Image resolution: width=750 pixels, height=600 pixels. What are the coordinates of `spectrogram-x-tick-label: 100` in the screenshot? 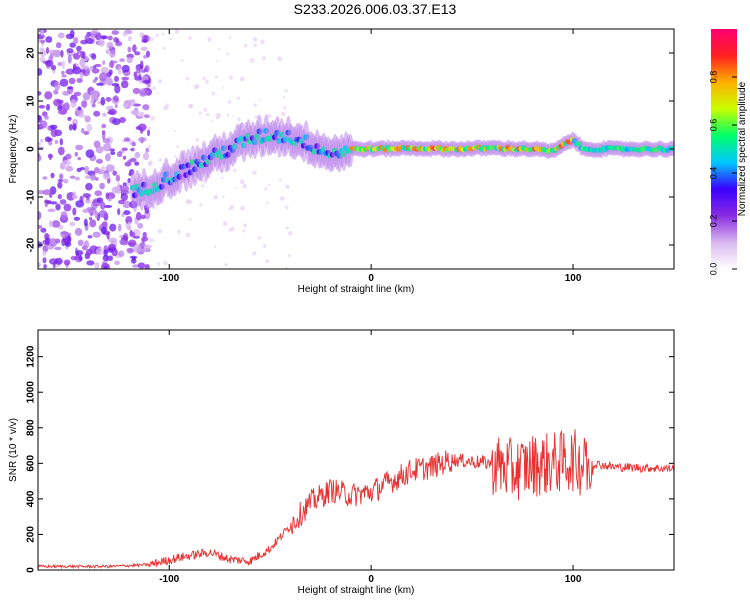 It's located at (573, 278).